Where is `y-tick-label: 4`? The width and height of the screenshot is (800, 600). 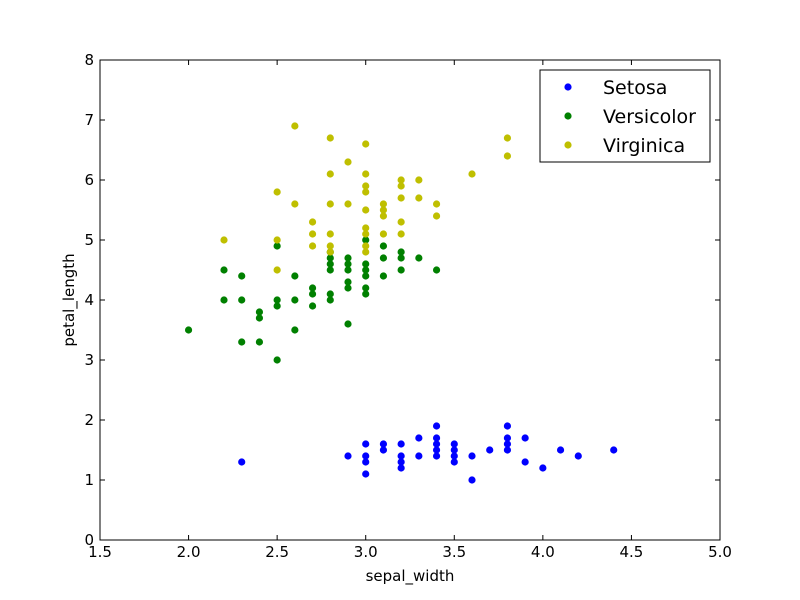 y-tick-label: 4 is located at coordinates (89, 300).